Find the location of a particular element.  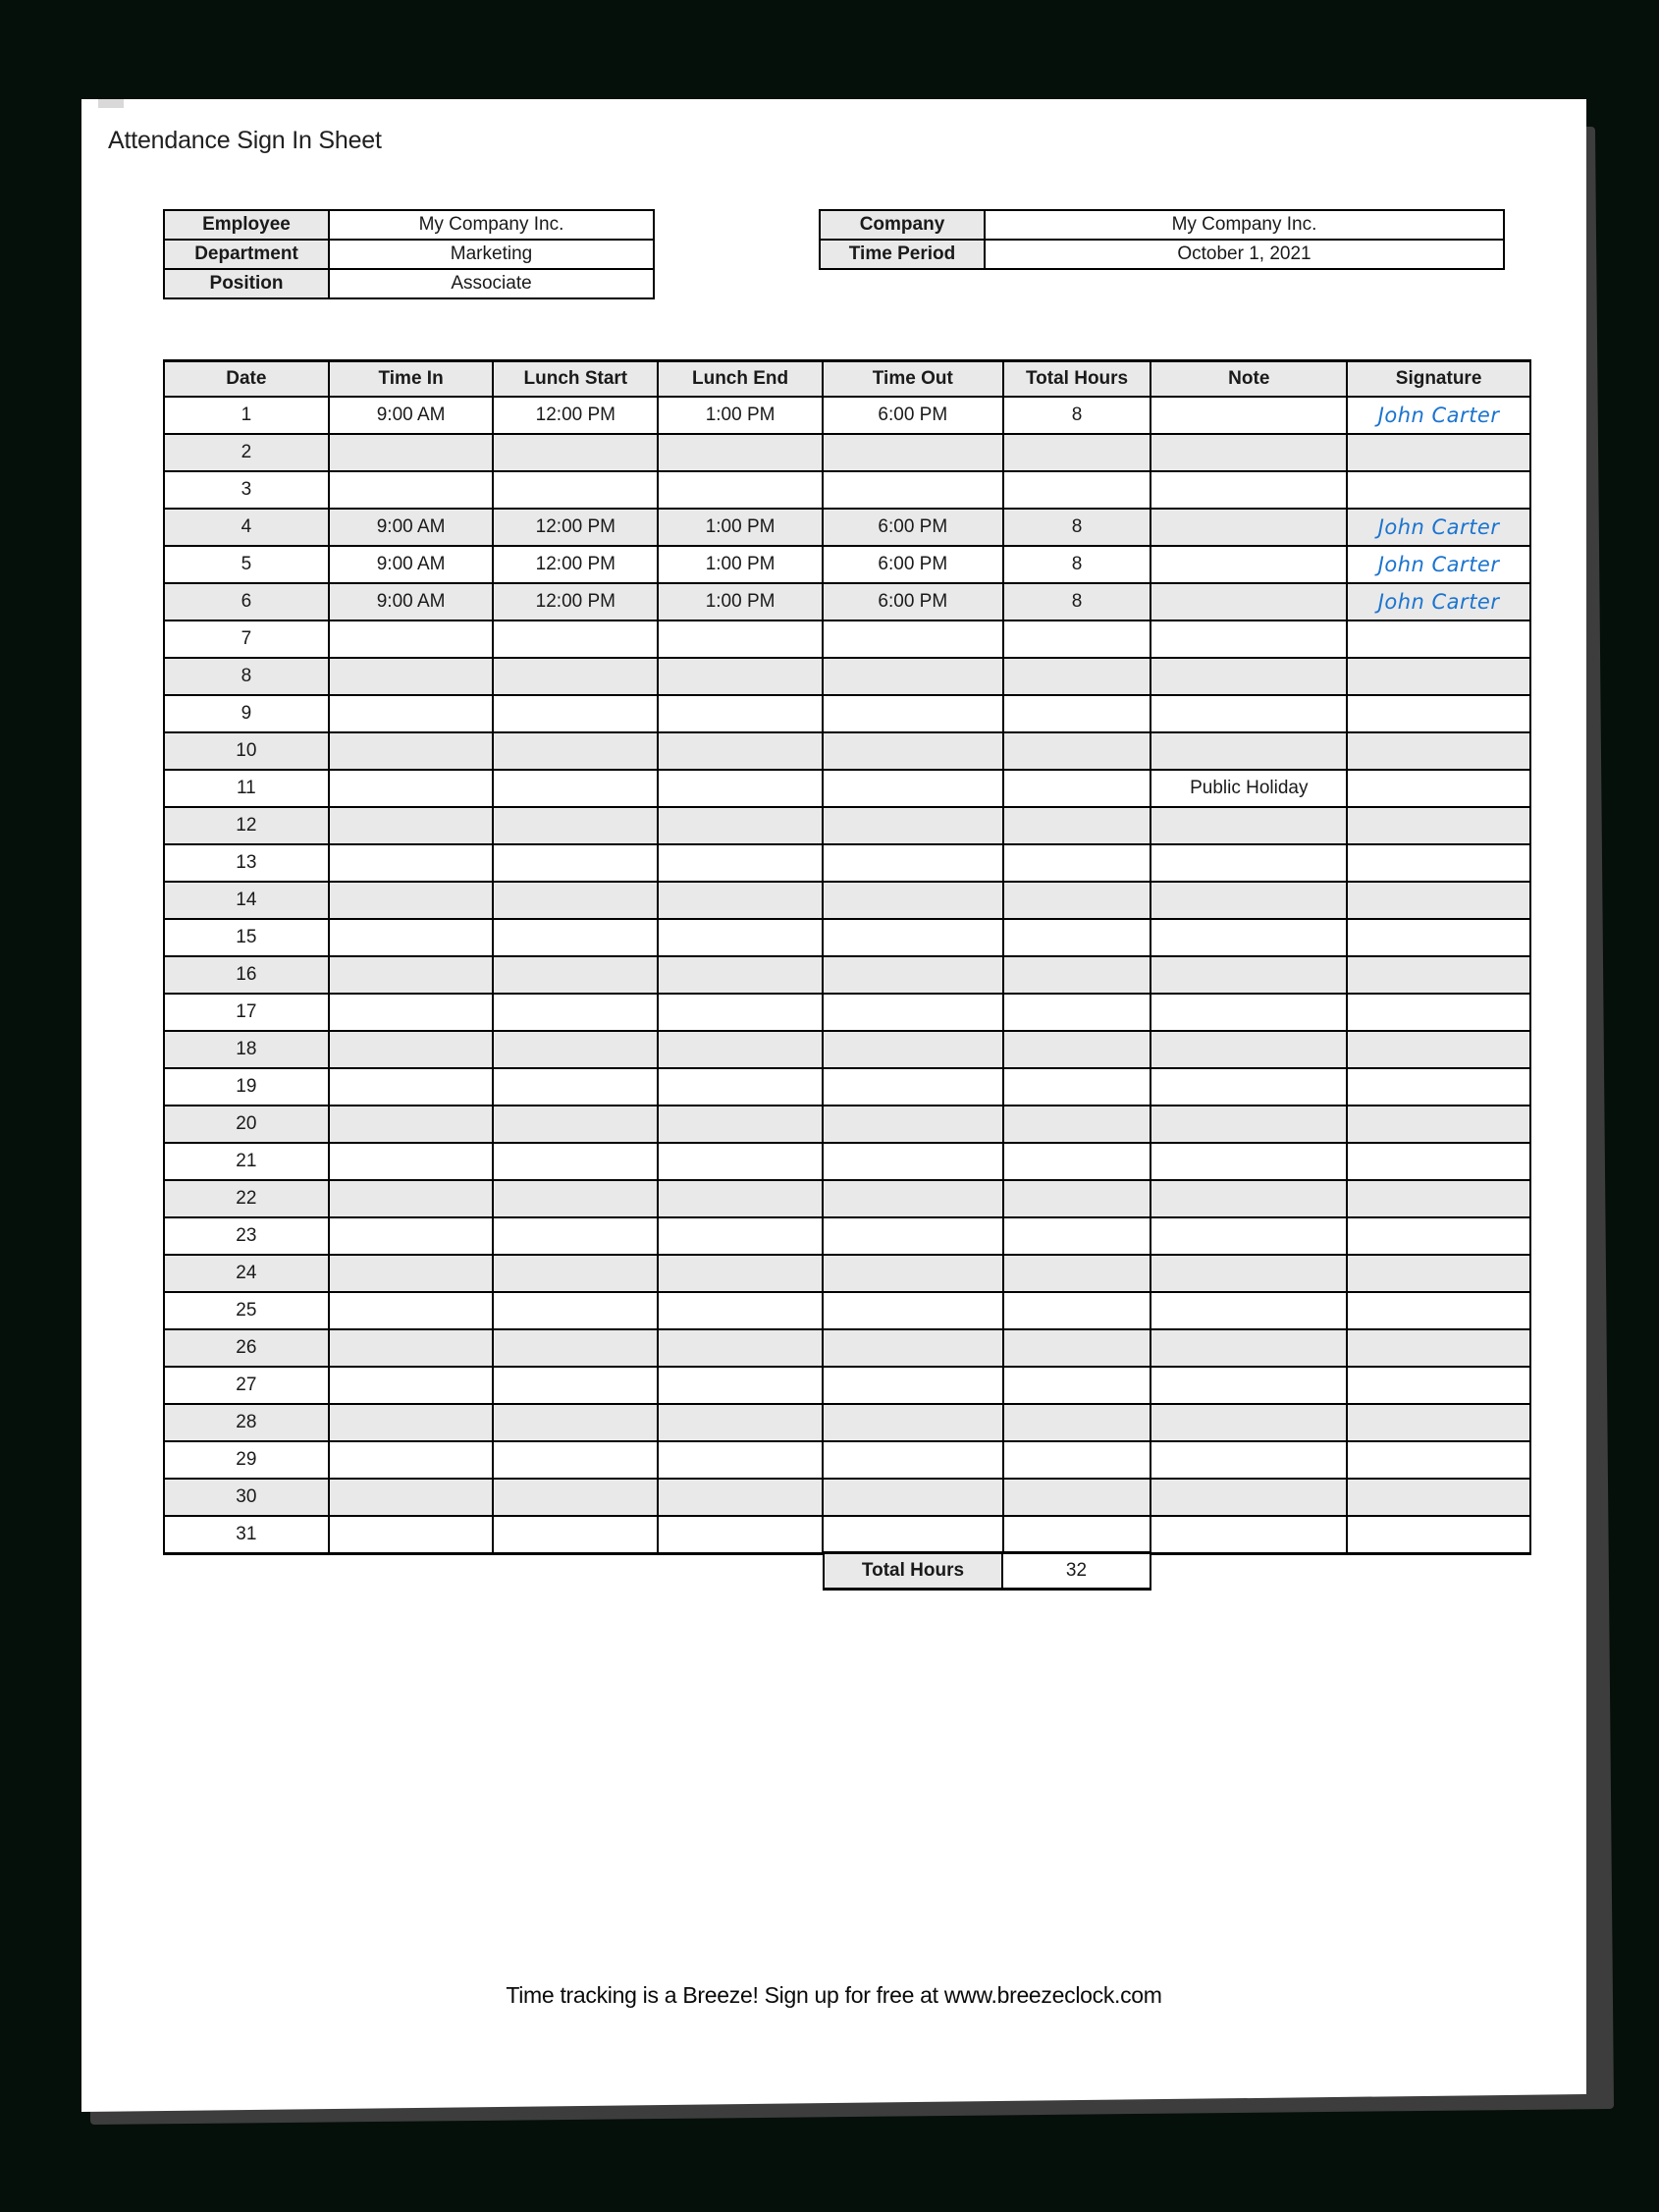

timesheet-row-27: 27 is located at coordinates (847, 1386).